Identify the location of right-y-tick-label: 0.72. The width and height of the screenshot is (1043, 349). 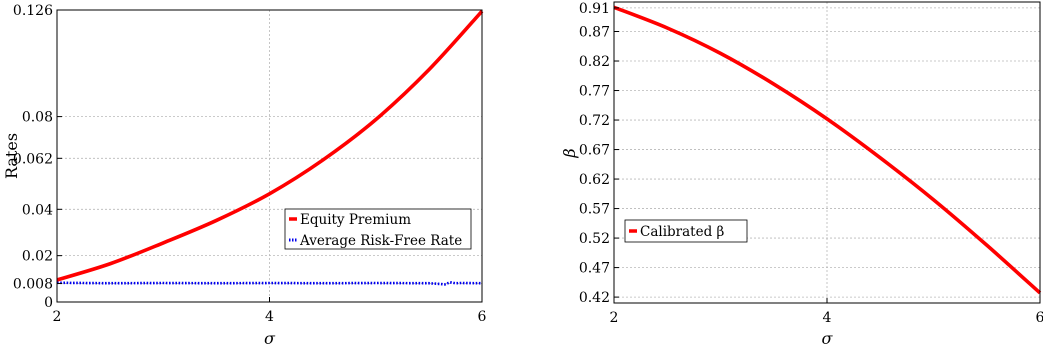
(594, 121).